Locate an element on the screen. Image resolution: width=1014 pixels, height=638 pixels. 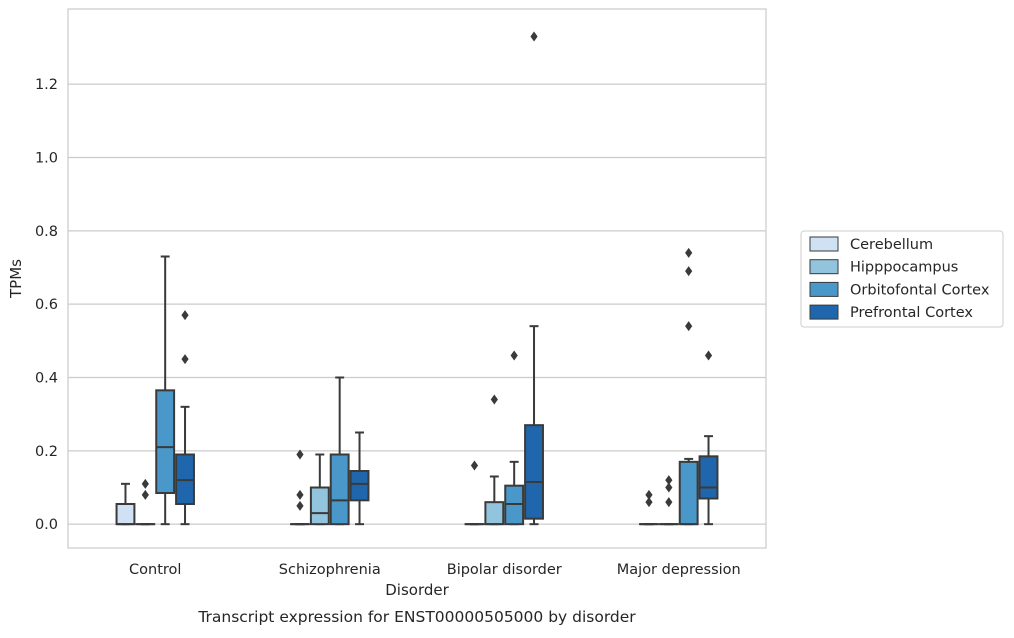
y-tick-label: 0.2 is located at coordinates (46, 452).